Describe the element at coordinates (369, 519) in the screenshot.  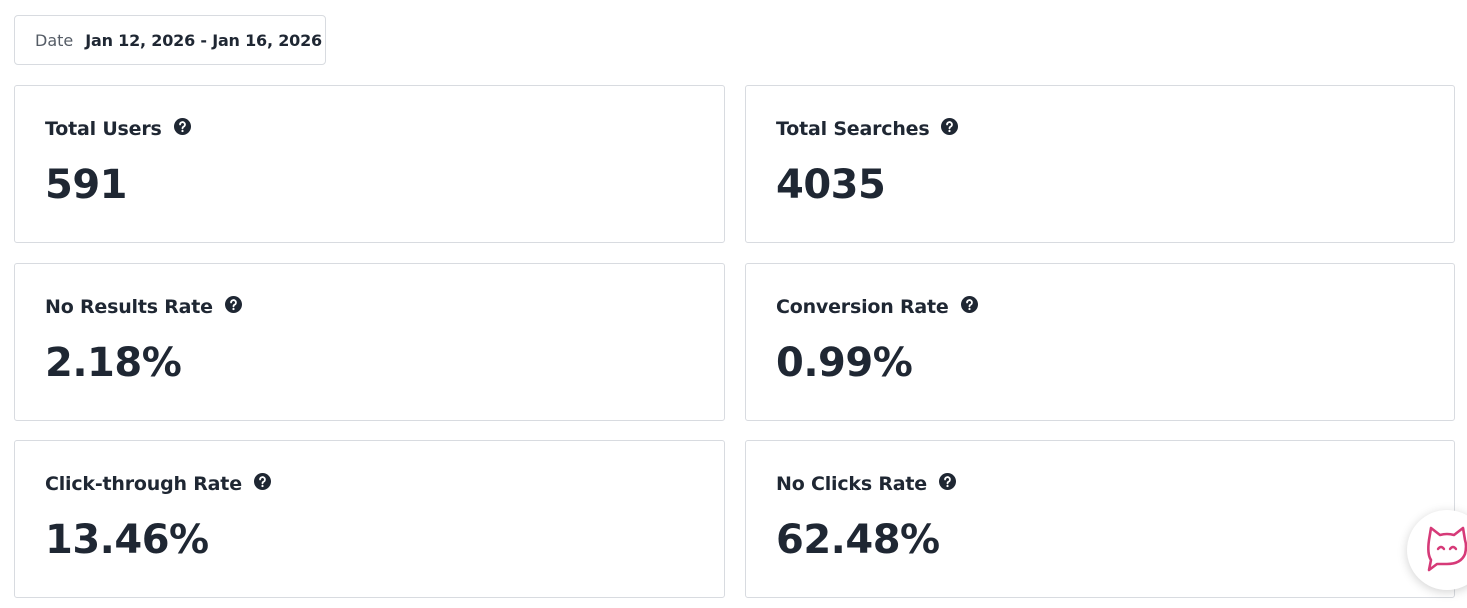
I see `kpi-card: Click-through Rate 13.46%` at that location.